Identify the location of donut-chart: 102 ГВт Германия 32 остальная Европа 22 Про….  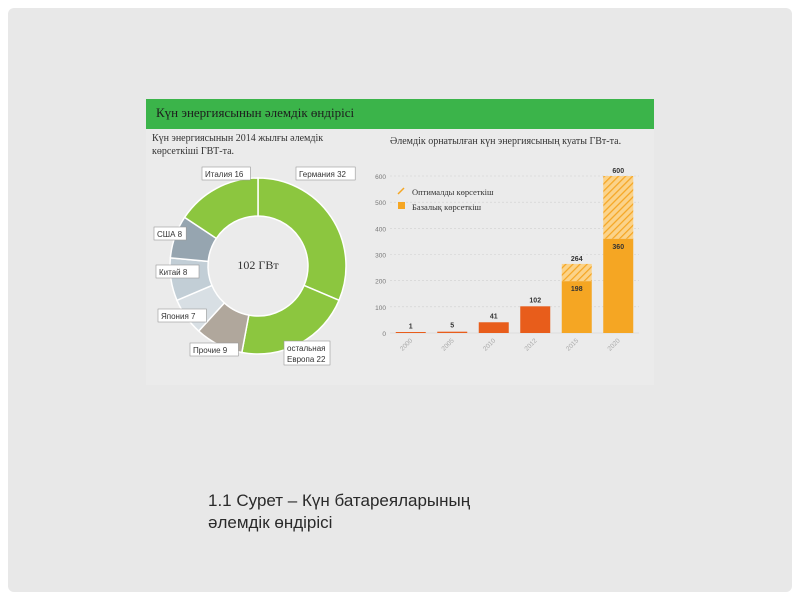
(254, 266).